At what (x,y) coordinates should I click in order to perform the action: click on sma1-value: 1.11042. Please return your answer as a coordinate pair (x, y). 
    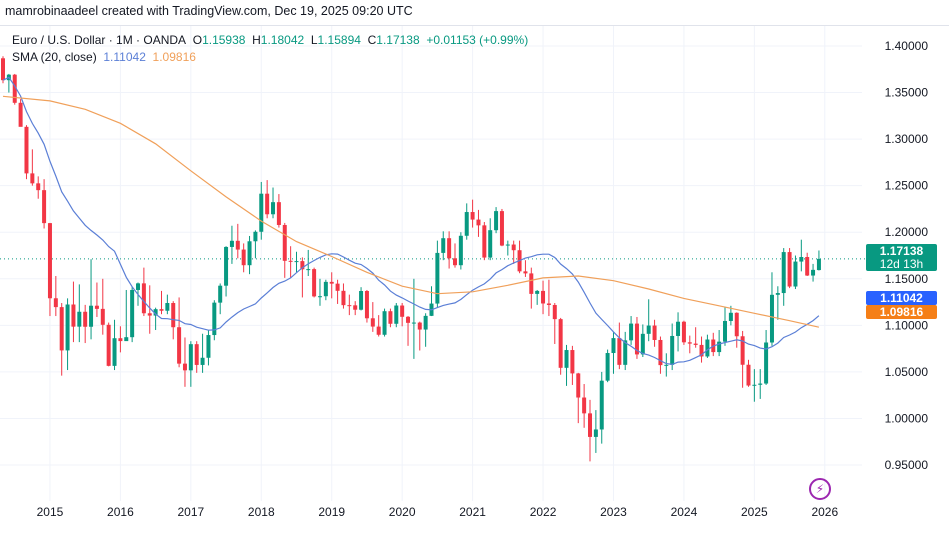
    Looking at the image, I should click on (124, 57).